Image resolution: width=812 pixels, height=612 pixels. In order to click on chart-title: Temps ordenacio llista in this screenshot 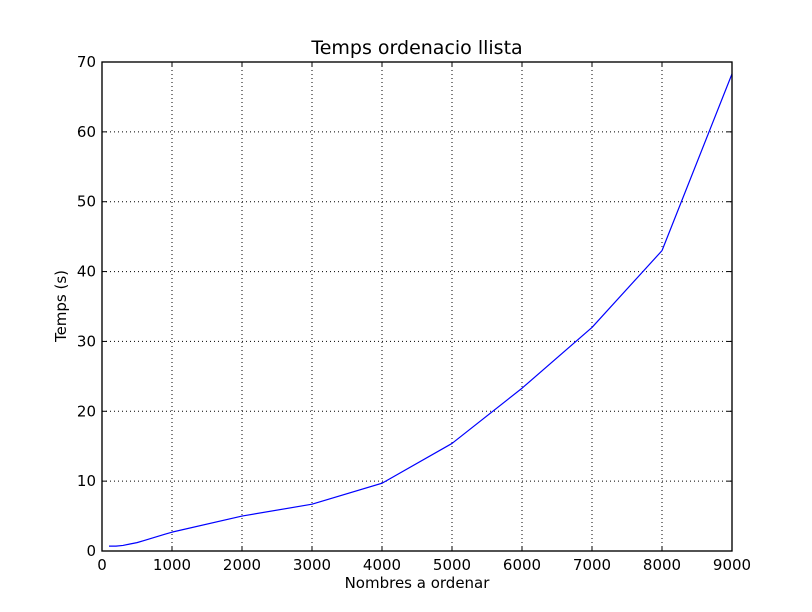, I will do `click(416, 48)`.